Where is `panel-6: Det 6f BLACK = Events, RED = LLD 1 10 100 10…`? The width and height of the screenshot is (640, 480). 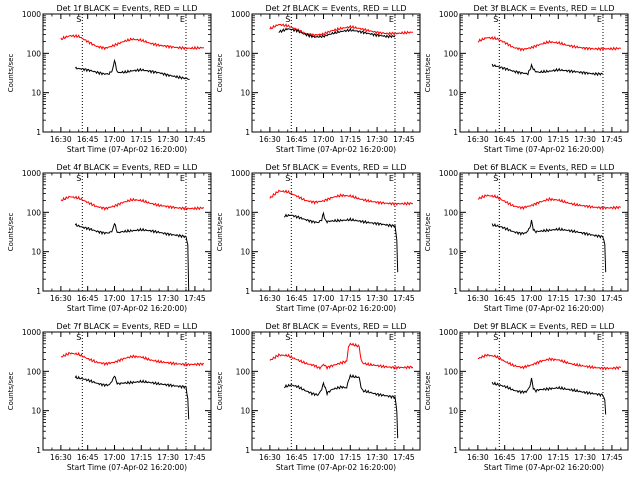
panel-6: Det 6f BLACK = Events, RED = LLD 1 10 100 10… is located at coordinates (526, 238).